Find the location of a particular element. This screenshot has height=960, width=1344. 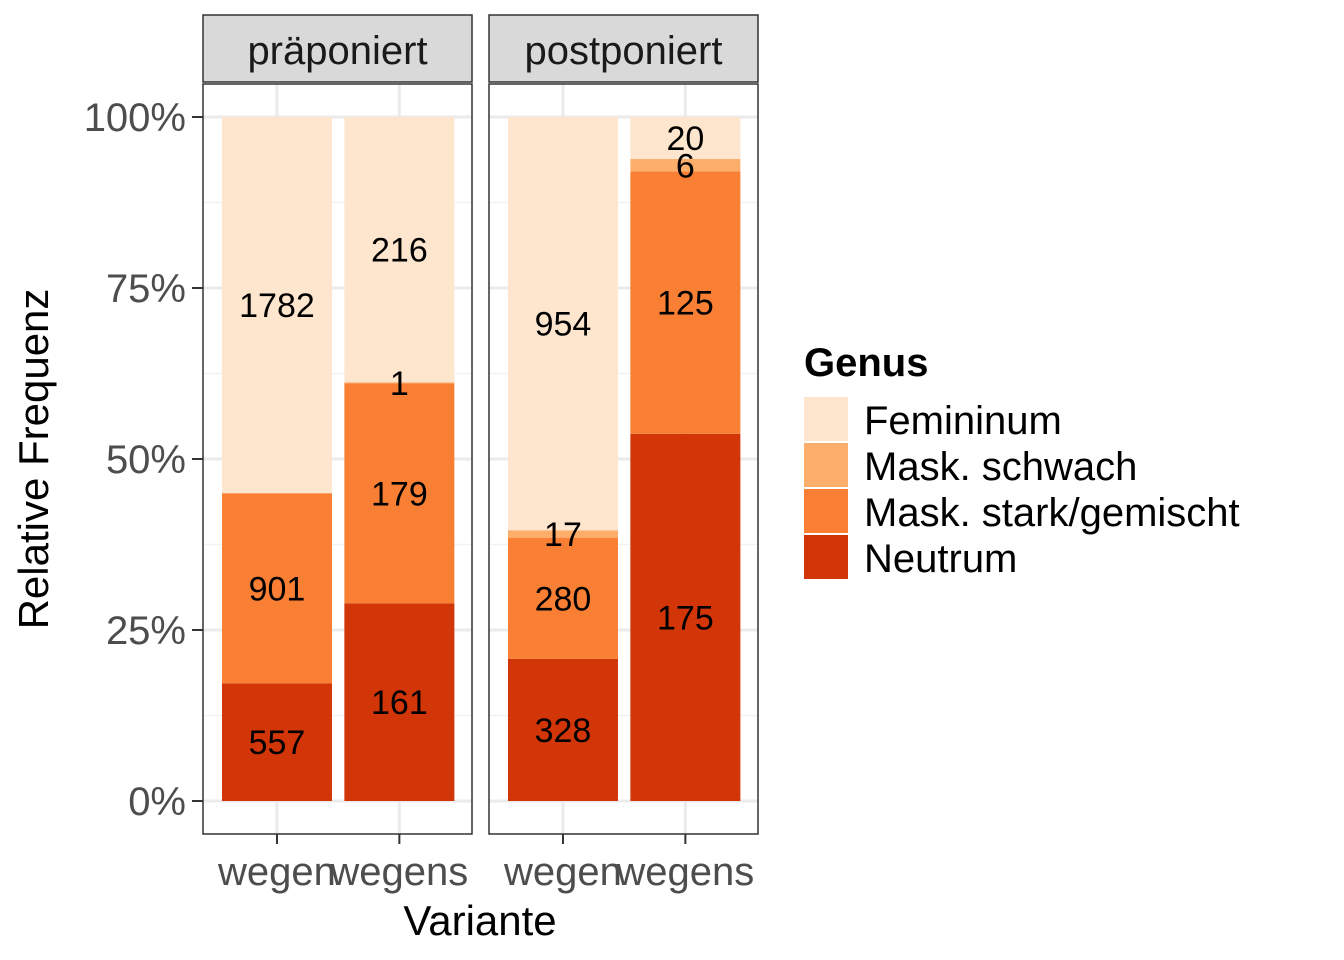

bar-value-label: 175 is located at coordinates (685, 618).